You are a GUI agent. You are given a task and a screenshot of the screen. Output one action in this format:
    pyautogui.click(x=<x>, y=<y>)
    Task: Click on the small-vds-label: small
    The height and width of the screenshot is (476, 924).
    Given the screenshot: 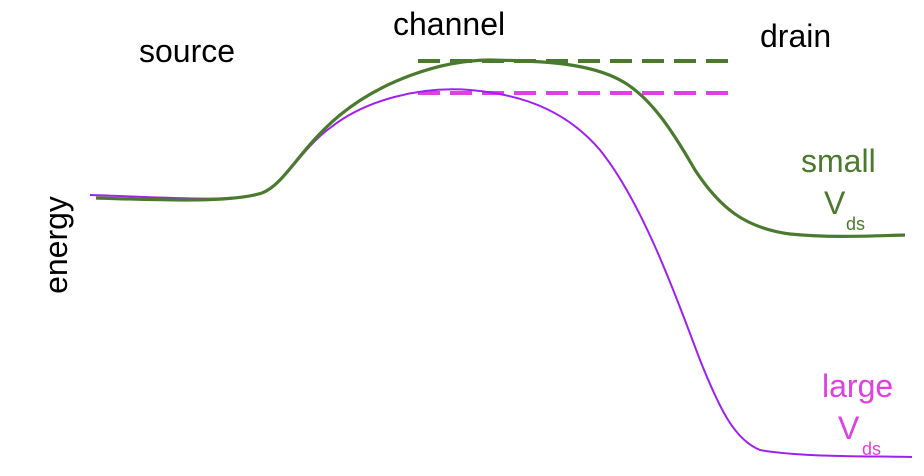 What is the action you would take?
    pyautogui.click(x=838, y=161)
    